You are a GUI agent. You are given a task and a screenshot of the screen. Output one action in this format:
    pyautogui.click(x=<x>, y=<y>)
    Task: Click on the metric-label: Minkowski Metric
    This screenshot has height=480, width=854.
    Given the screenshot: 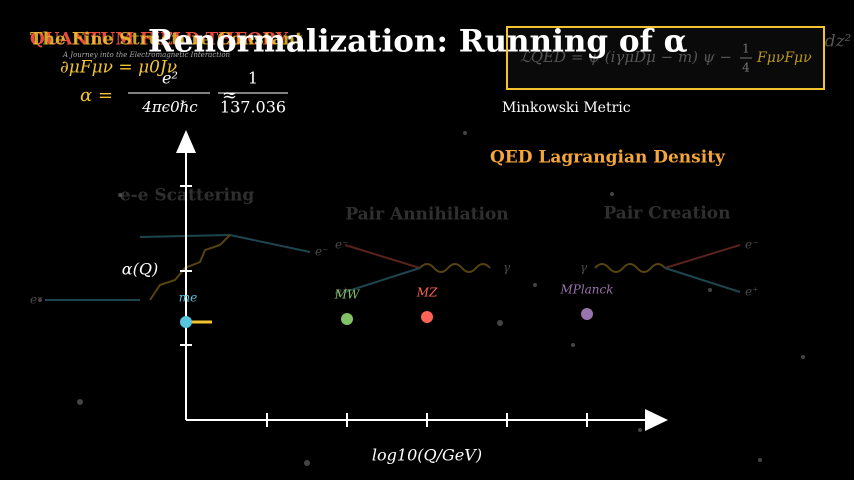 What is the action you would take?
    pyautogui.click(x=566, y=108)
    